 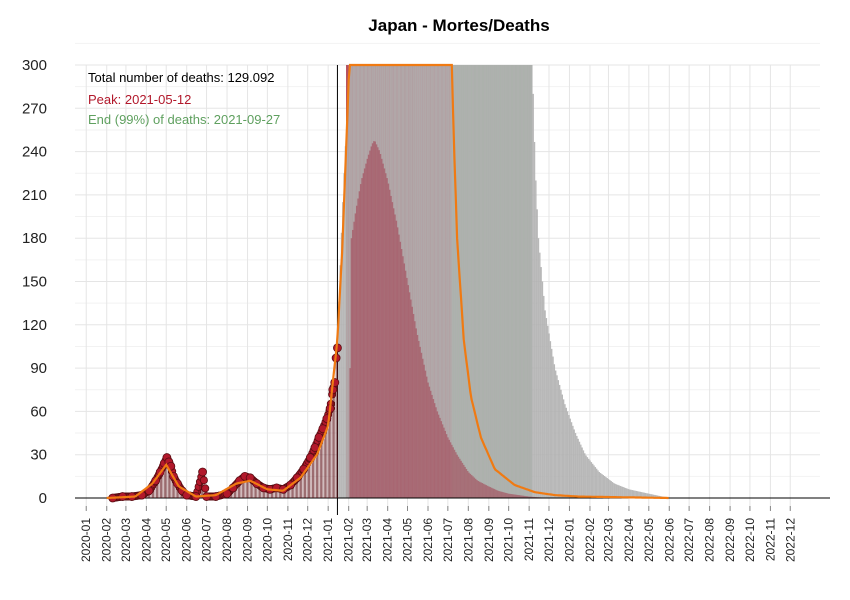 I want to click on x-tick-label: 2020-11, so click(x=288, y=539).